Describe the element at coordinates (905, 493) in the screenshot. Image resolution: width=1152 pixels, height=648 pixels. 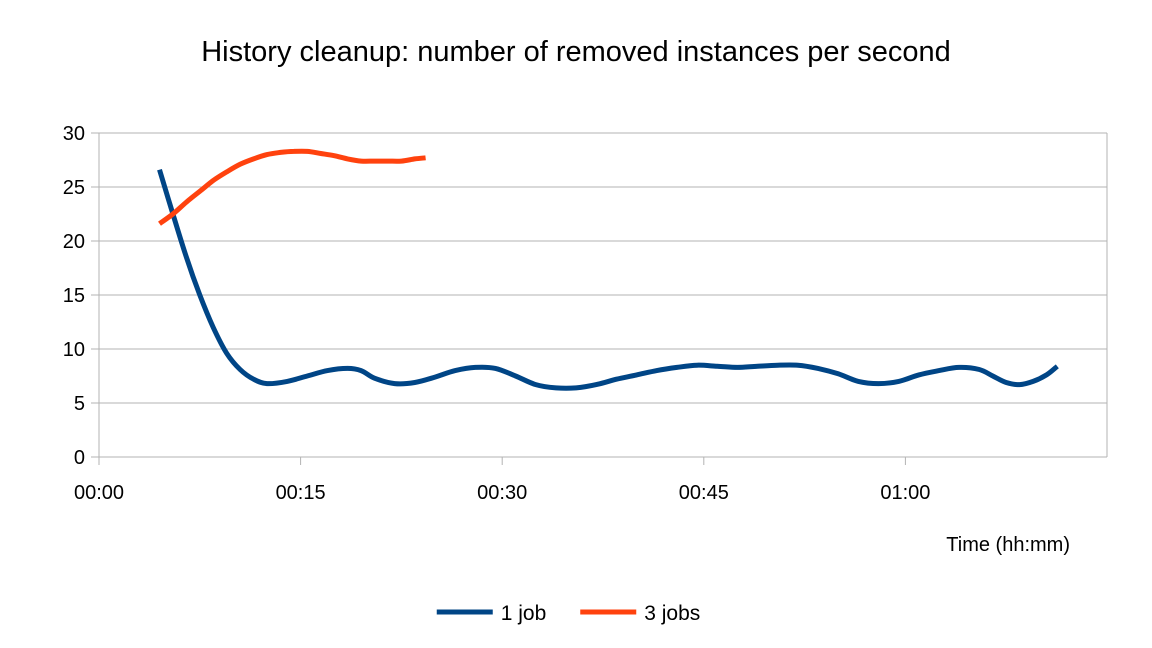
I see `x-tick-label: 01:00` at that location.